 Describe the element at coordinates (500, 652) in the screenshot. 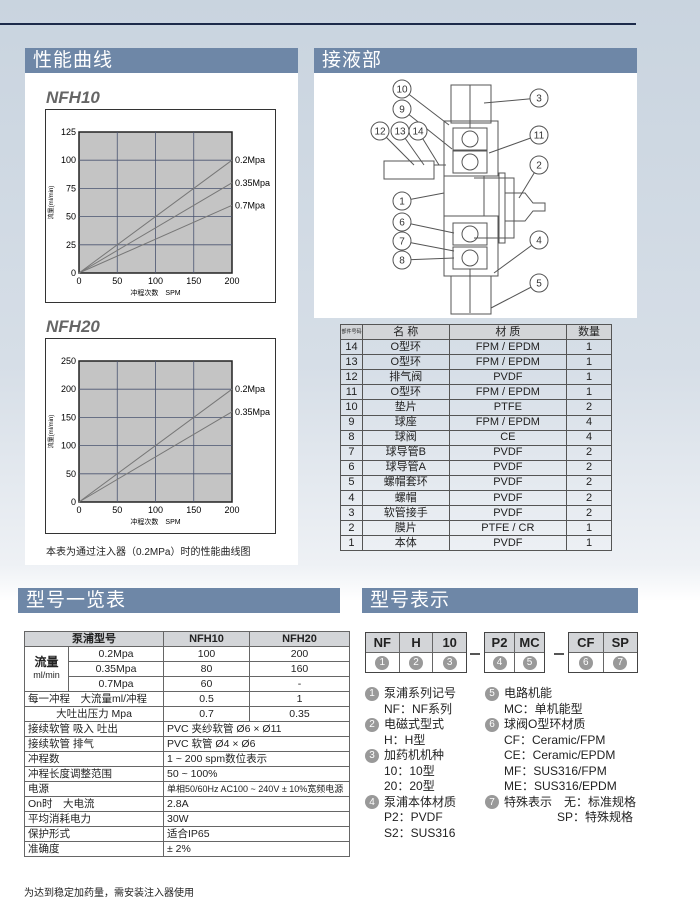

I see `model-code-cell: P2 4` at that location.